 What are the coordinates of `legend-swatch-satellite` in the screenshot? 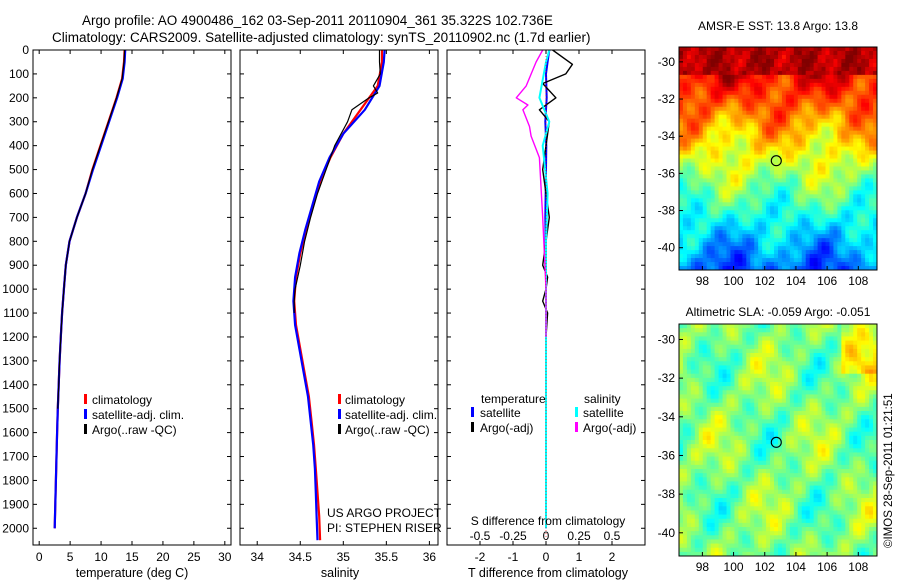 It's located at (339, 414).